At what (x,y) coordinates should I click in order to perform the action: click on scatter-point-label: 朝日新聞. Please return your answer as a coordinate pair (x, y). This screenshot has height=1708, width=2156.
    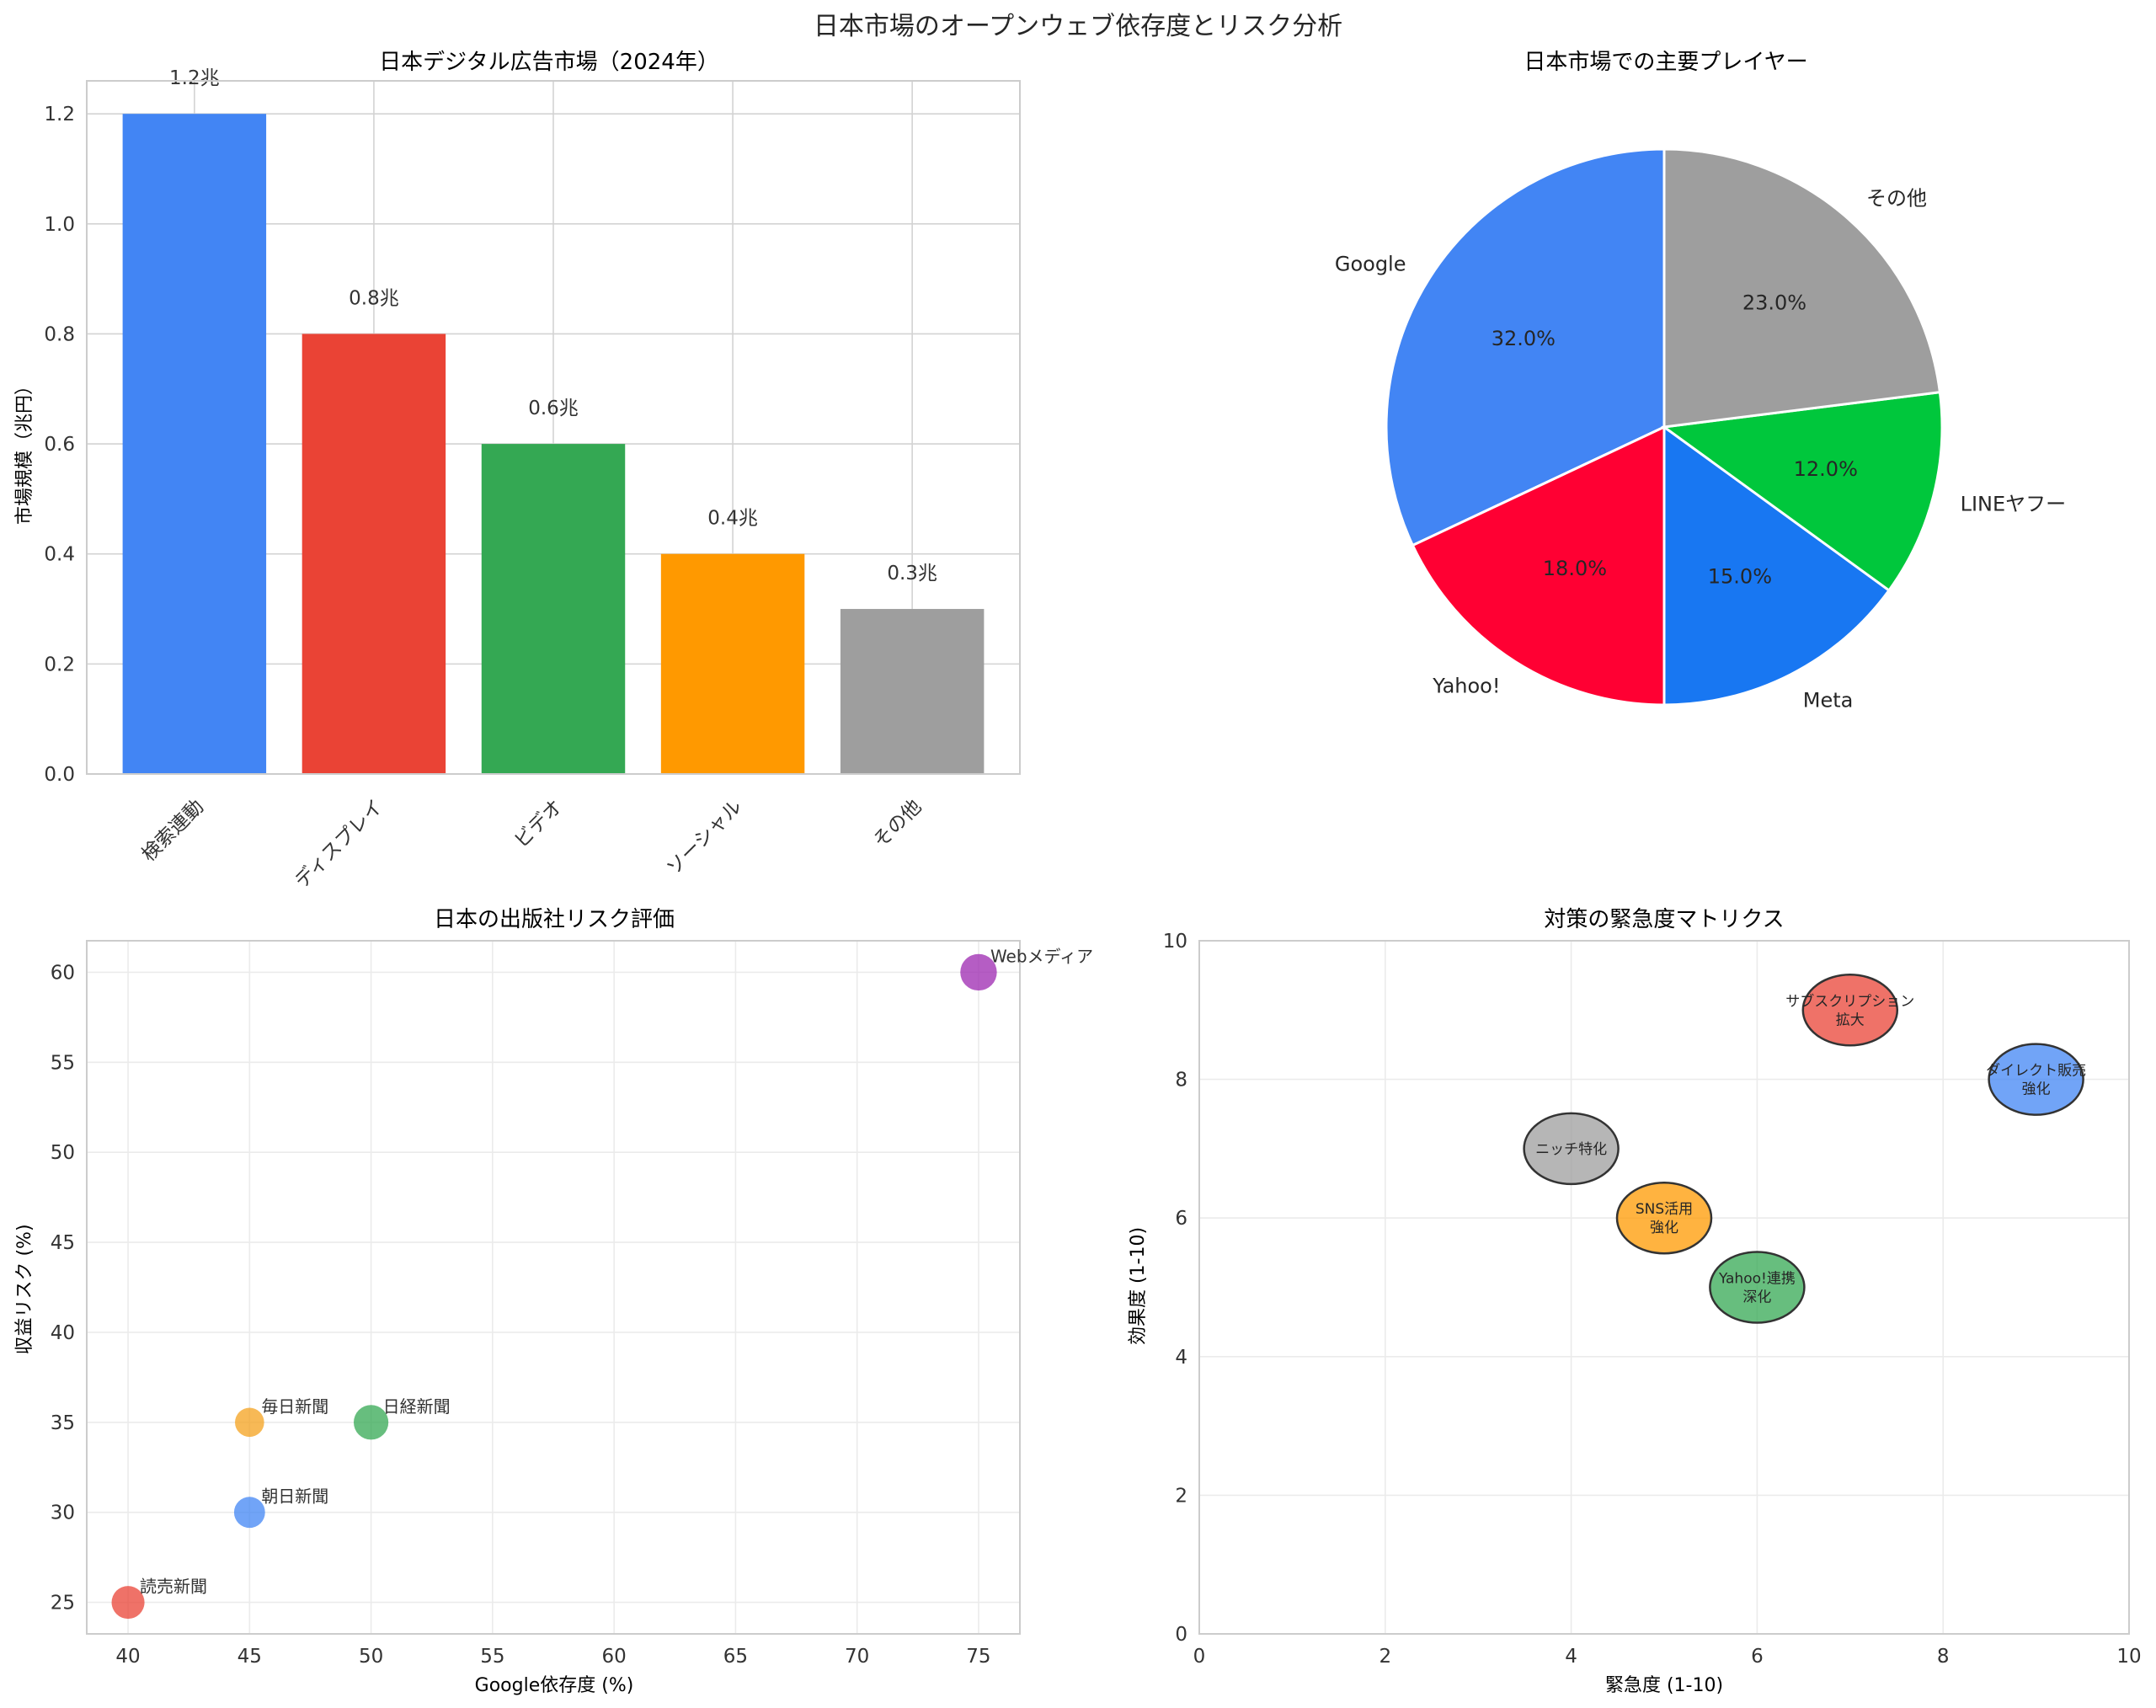
    Looking at the image, I should click on (294, 1496).